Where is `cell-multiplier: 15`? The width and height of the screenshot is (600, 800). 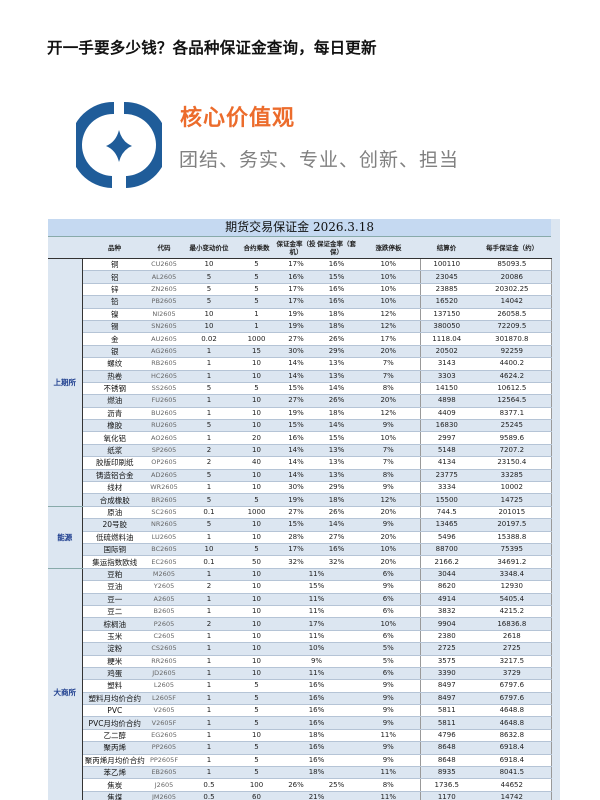
cell-multiplier: 15 is located at coordinates (256, 352).